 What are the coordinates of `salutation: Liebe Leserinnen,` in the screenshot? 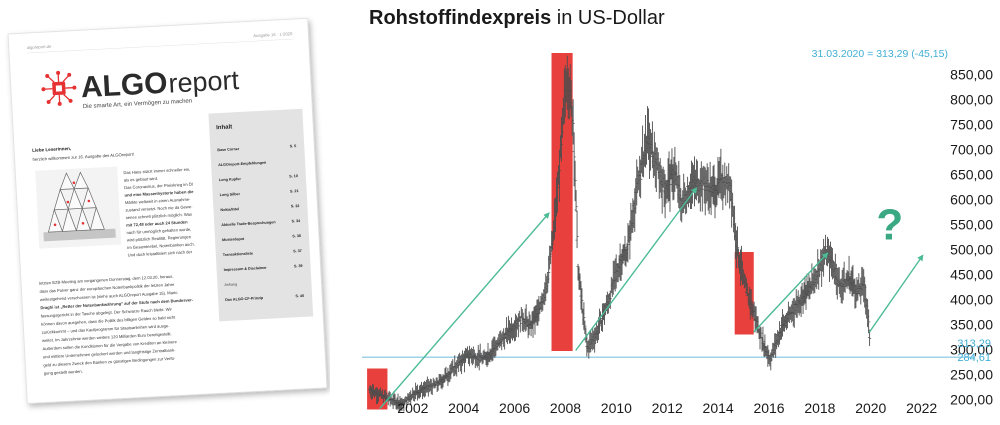 It's located at (51, 149).